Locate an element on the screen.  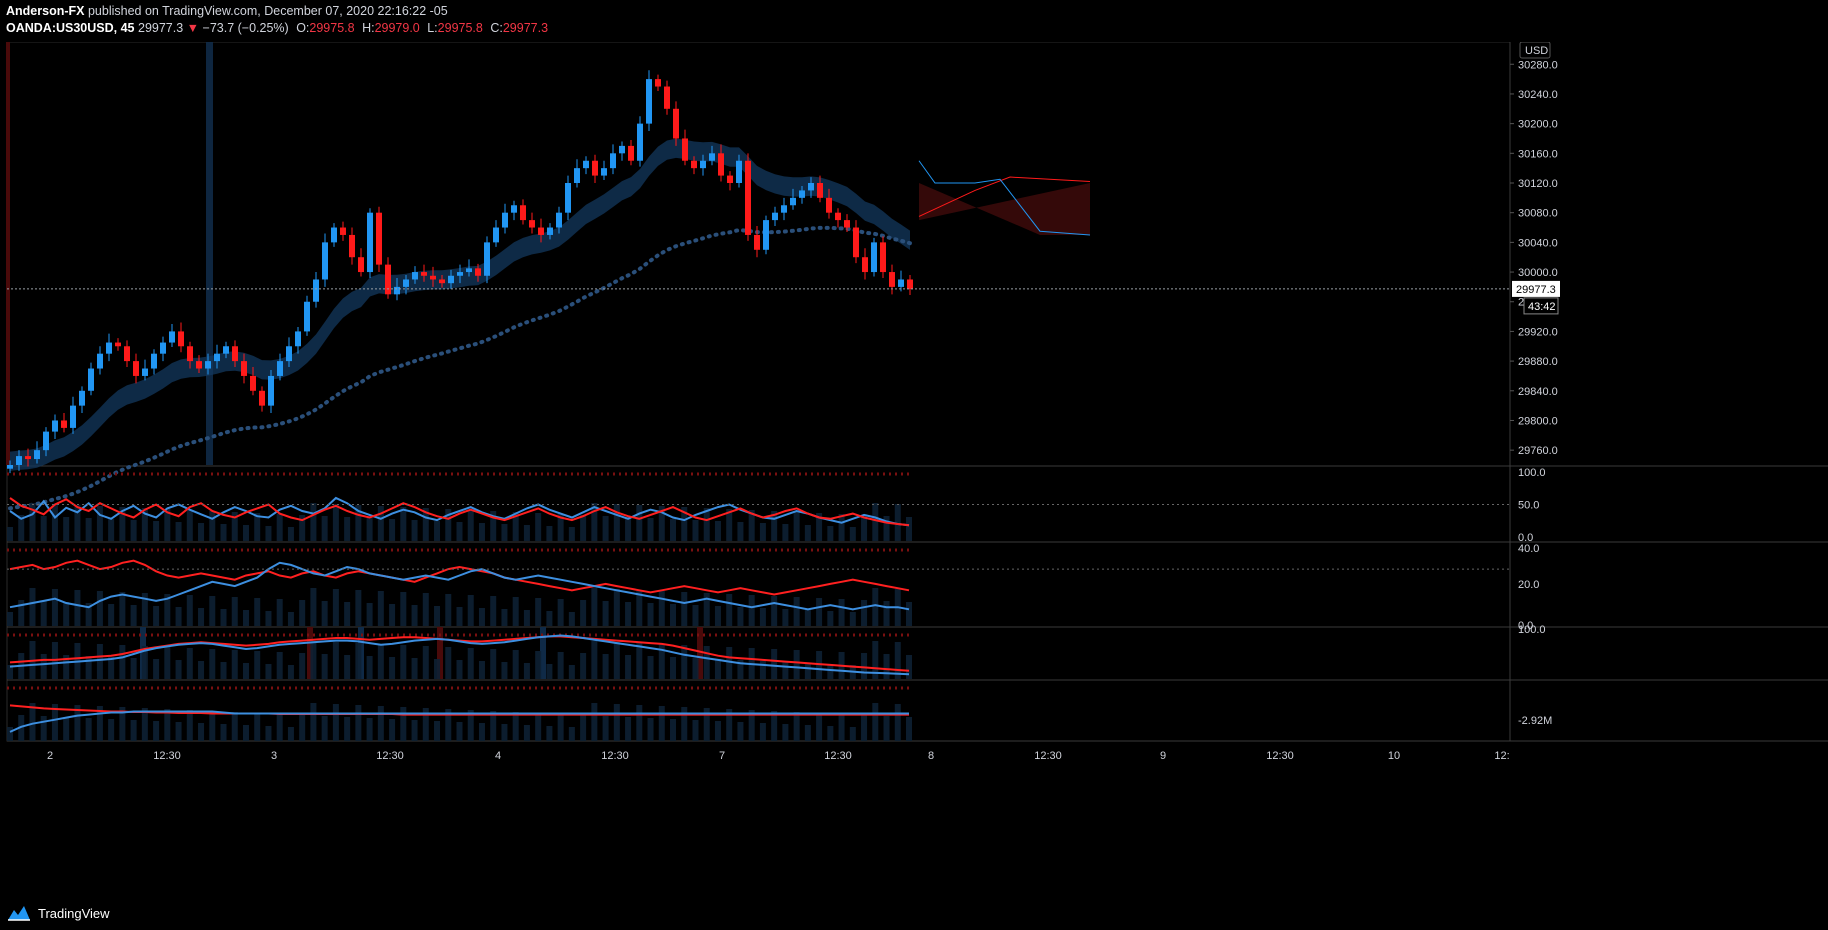
currency-label: USD is located at coordinates (1536, 51).